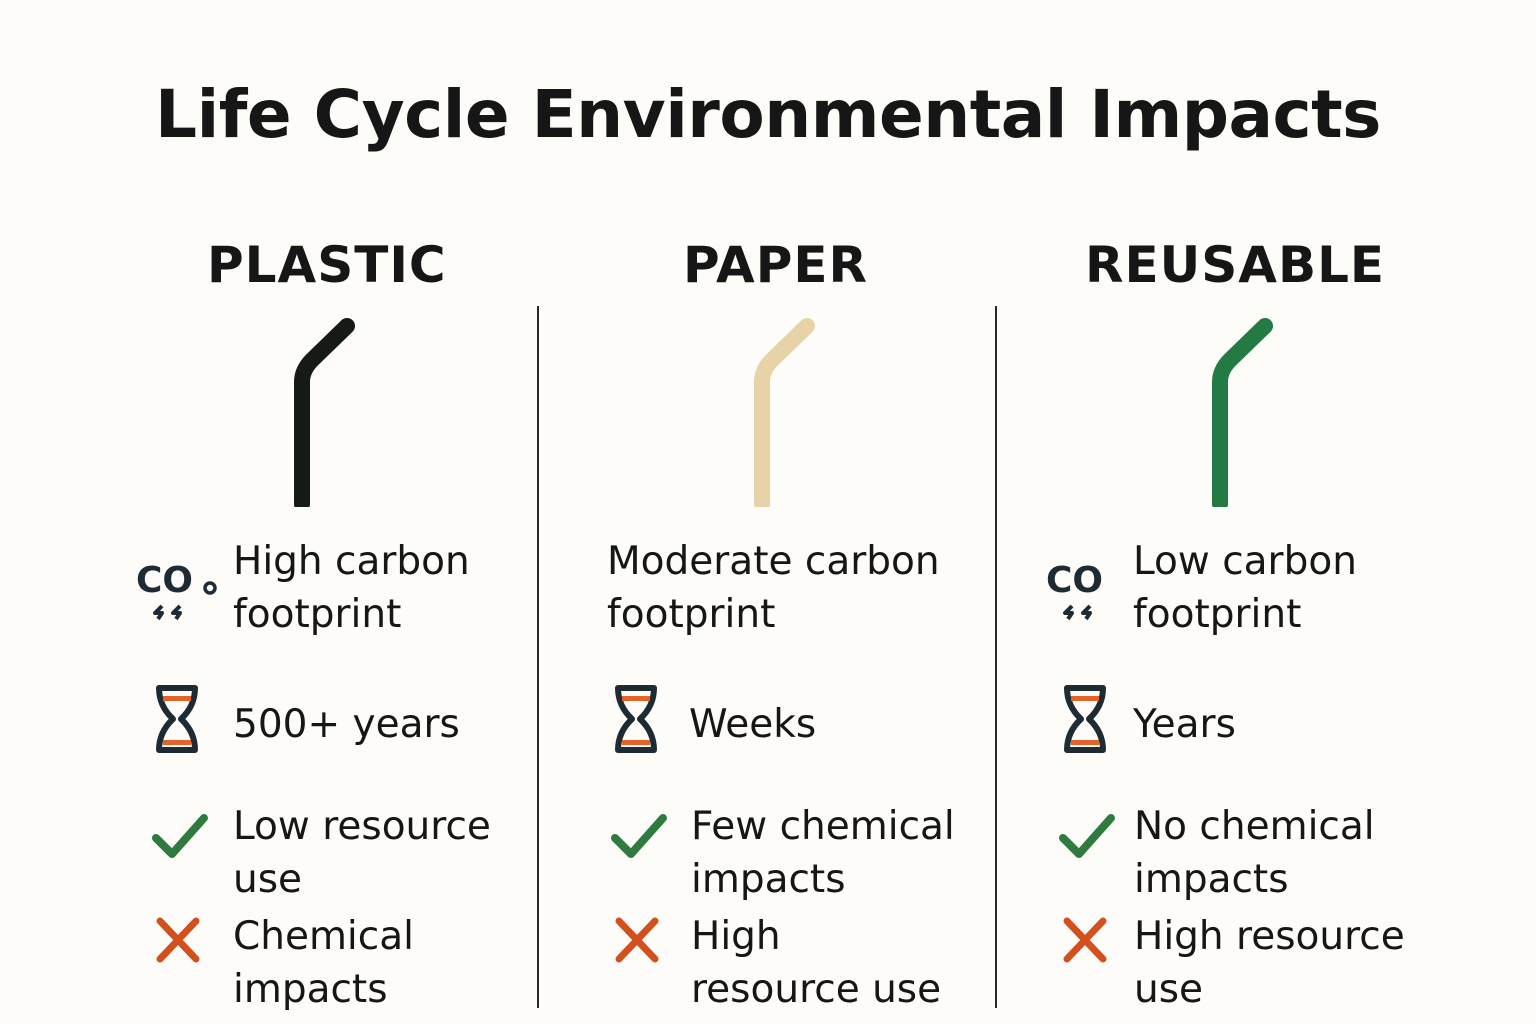  I want to click on decomposition-time-text: Weeks, so click(753, 724).